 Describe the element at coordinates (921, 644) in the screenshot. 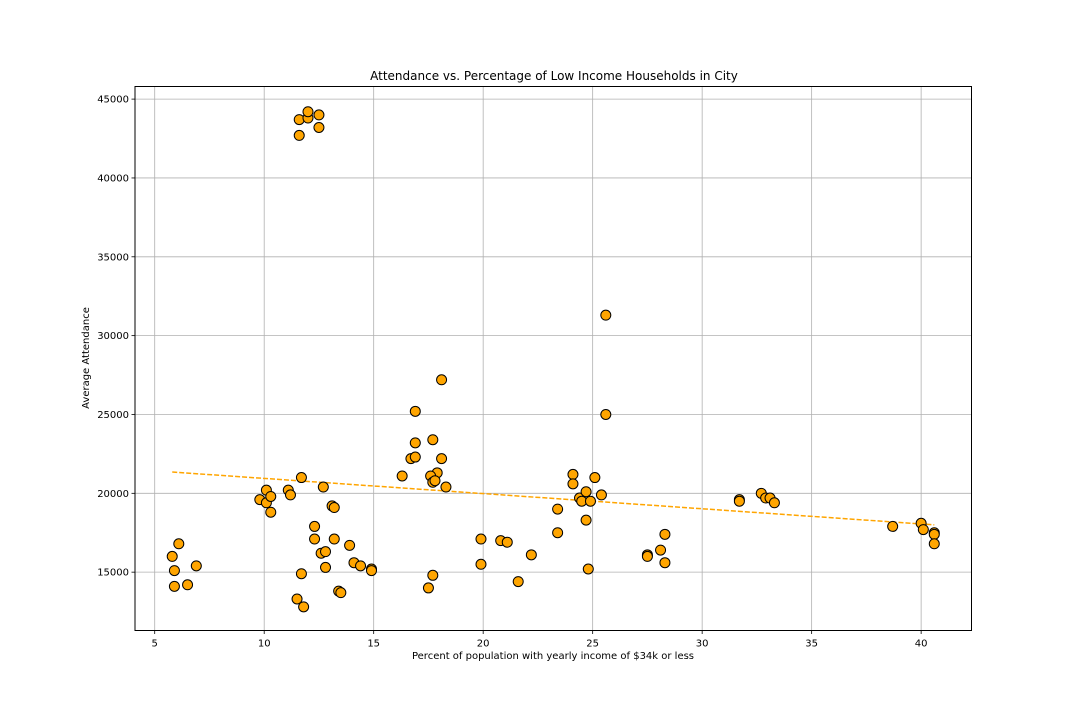

I see `x-tick-label: 40` at that location.